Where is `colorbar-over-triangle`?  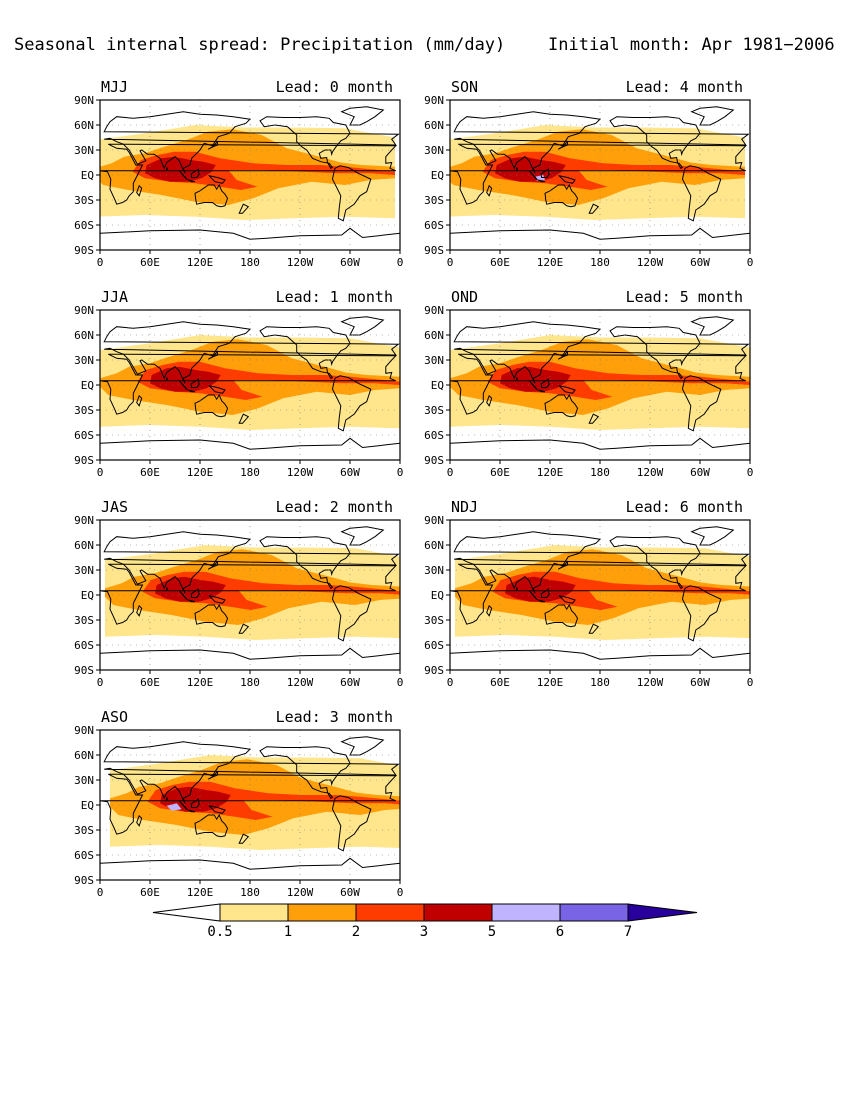 colorbar-over-triangle is located at coordinates (662, 912).